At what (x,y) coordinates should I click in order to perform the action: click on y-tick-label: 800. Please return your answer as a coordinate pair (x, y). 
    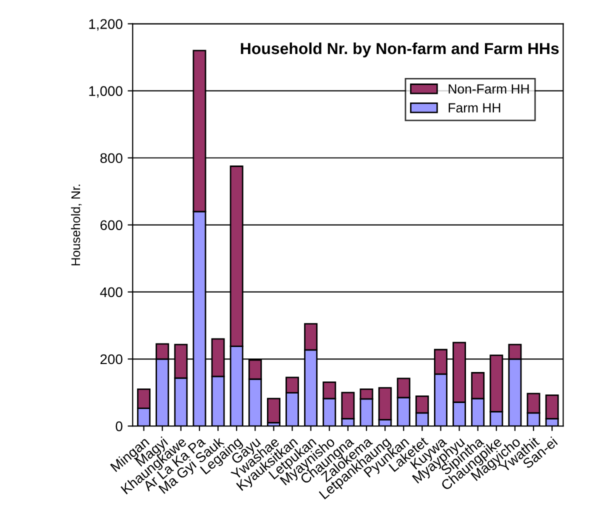
    Looking at the image, I should click on (111, 158).